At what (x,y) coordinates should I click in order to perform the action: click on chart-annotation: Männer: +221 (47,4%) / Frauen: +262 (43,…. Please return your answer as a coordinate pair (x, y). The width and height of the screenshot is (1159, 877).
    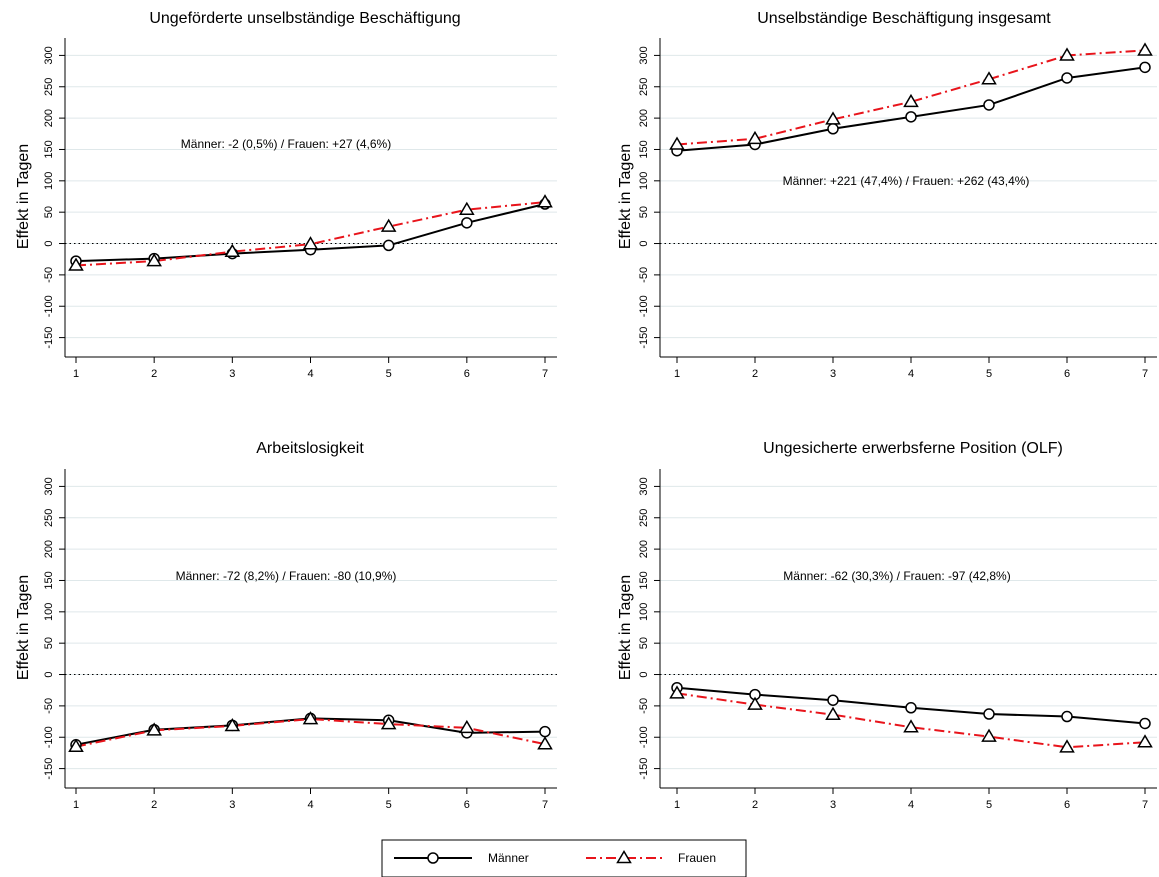
    Looking at the image, I should click on (906, 181).